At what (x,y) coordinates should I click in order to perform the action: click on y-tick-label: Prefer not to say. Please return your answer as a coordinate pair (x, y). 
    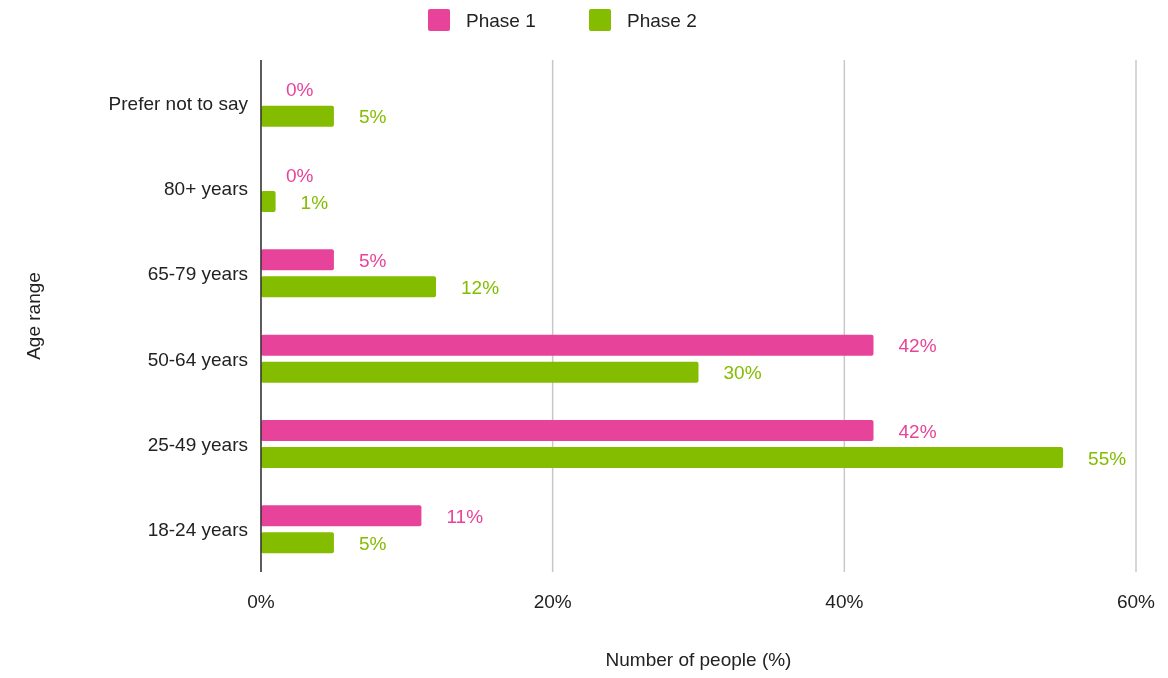
    Looking at the image, I should click on (178, 103).